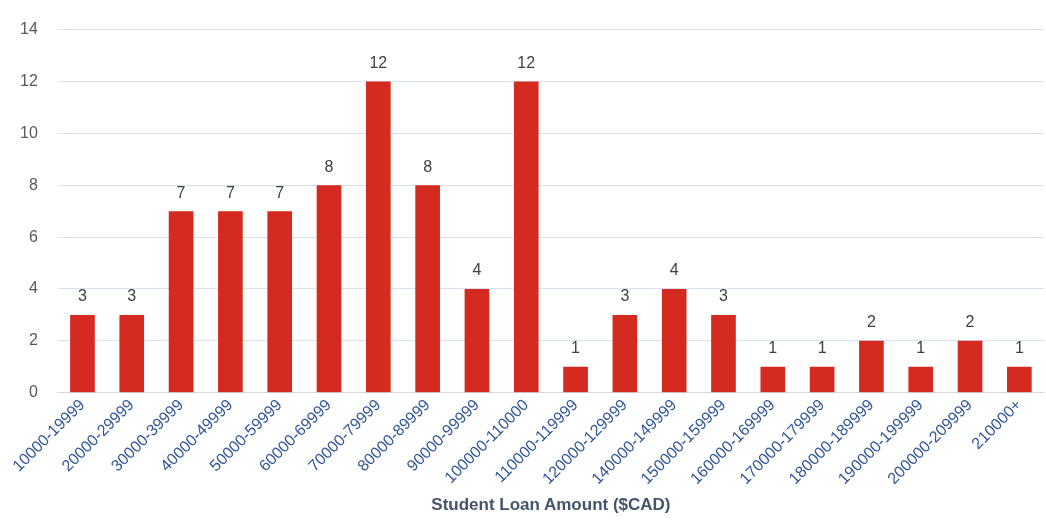  What do you see at coordinates (551, 505) in the screenshot?
I see `x-axis-title: Student Loan Amount ($CAD)` at bounding box center [551, 505].